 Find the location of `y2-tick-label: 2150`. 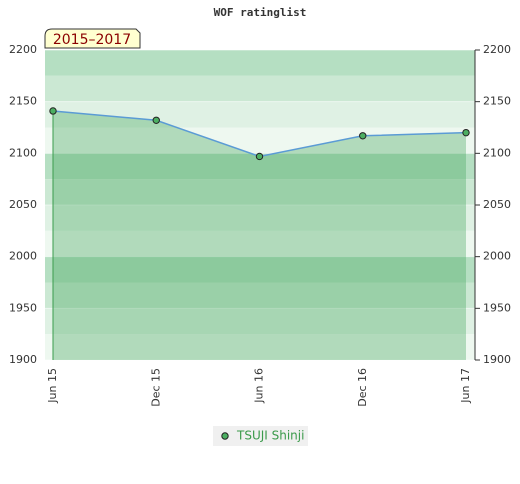

y2-tick-label: 2150 is located at coordinates (497, 101).